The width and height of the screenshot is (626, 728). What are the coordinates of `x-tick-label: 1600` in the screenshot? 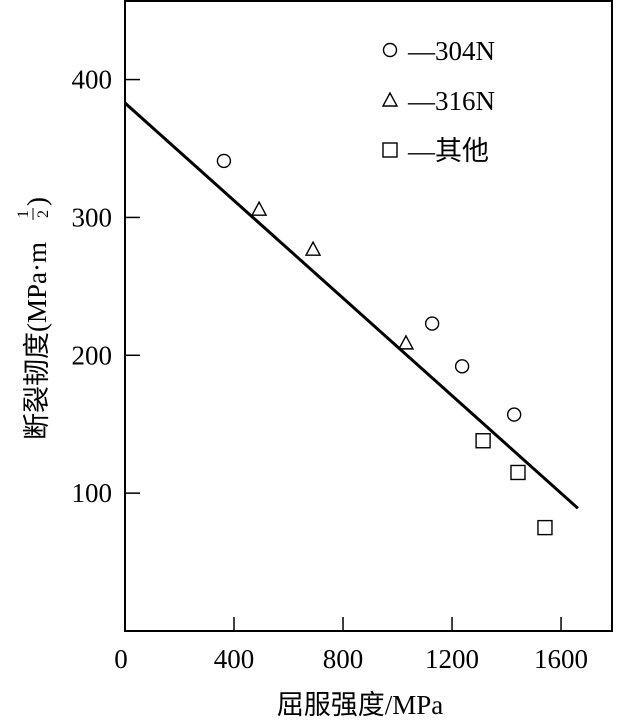 It's located at (561, 659).